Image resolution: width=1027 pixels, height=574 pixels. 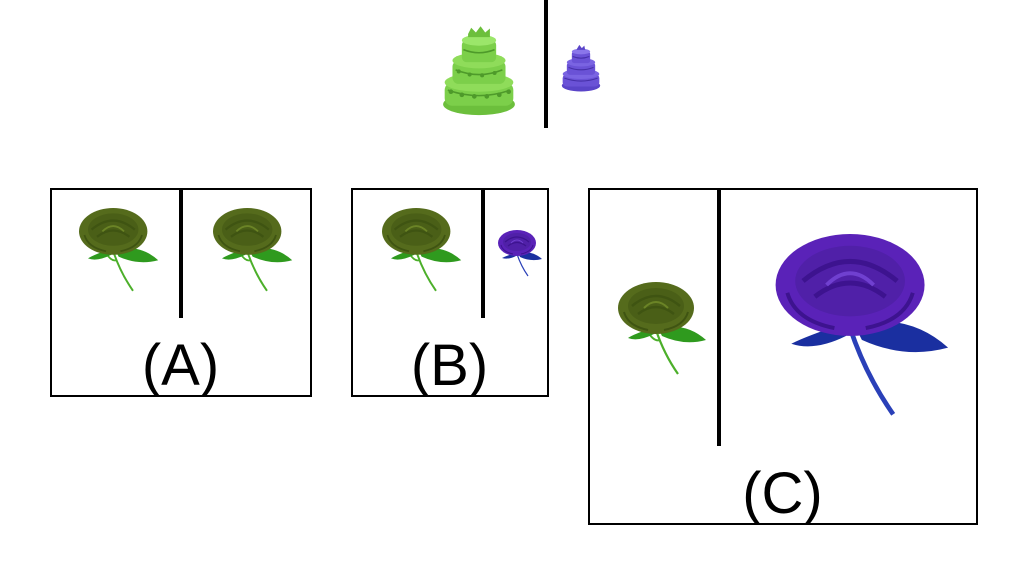 I want to click on option-a-label: (A), so click(x=180, y=365).